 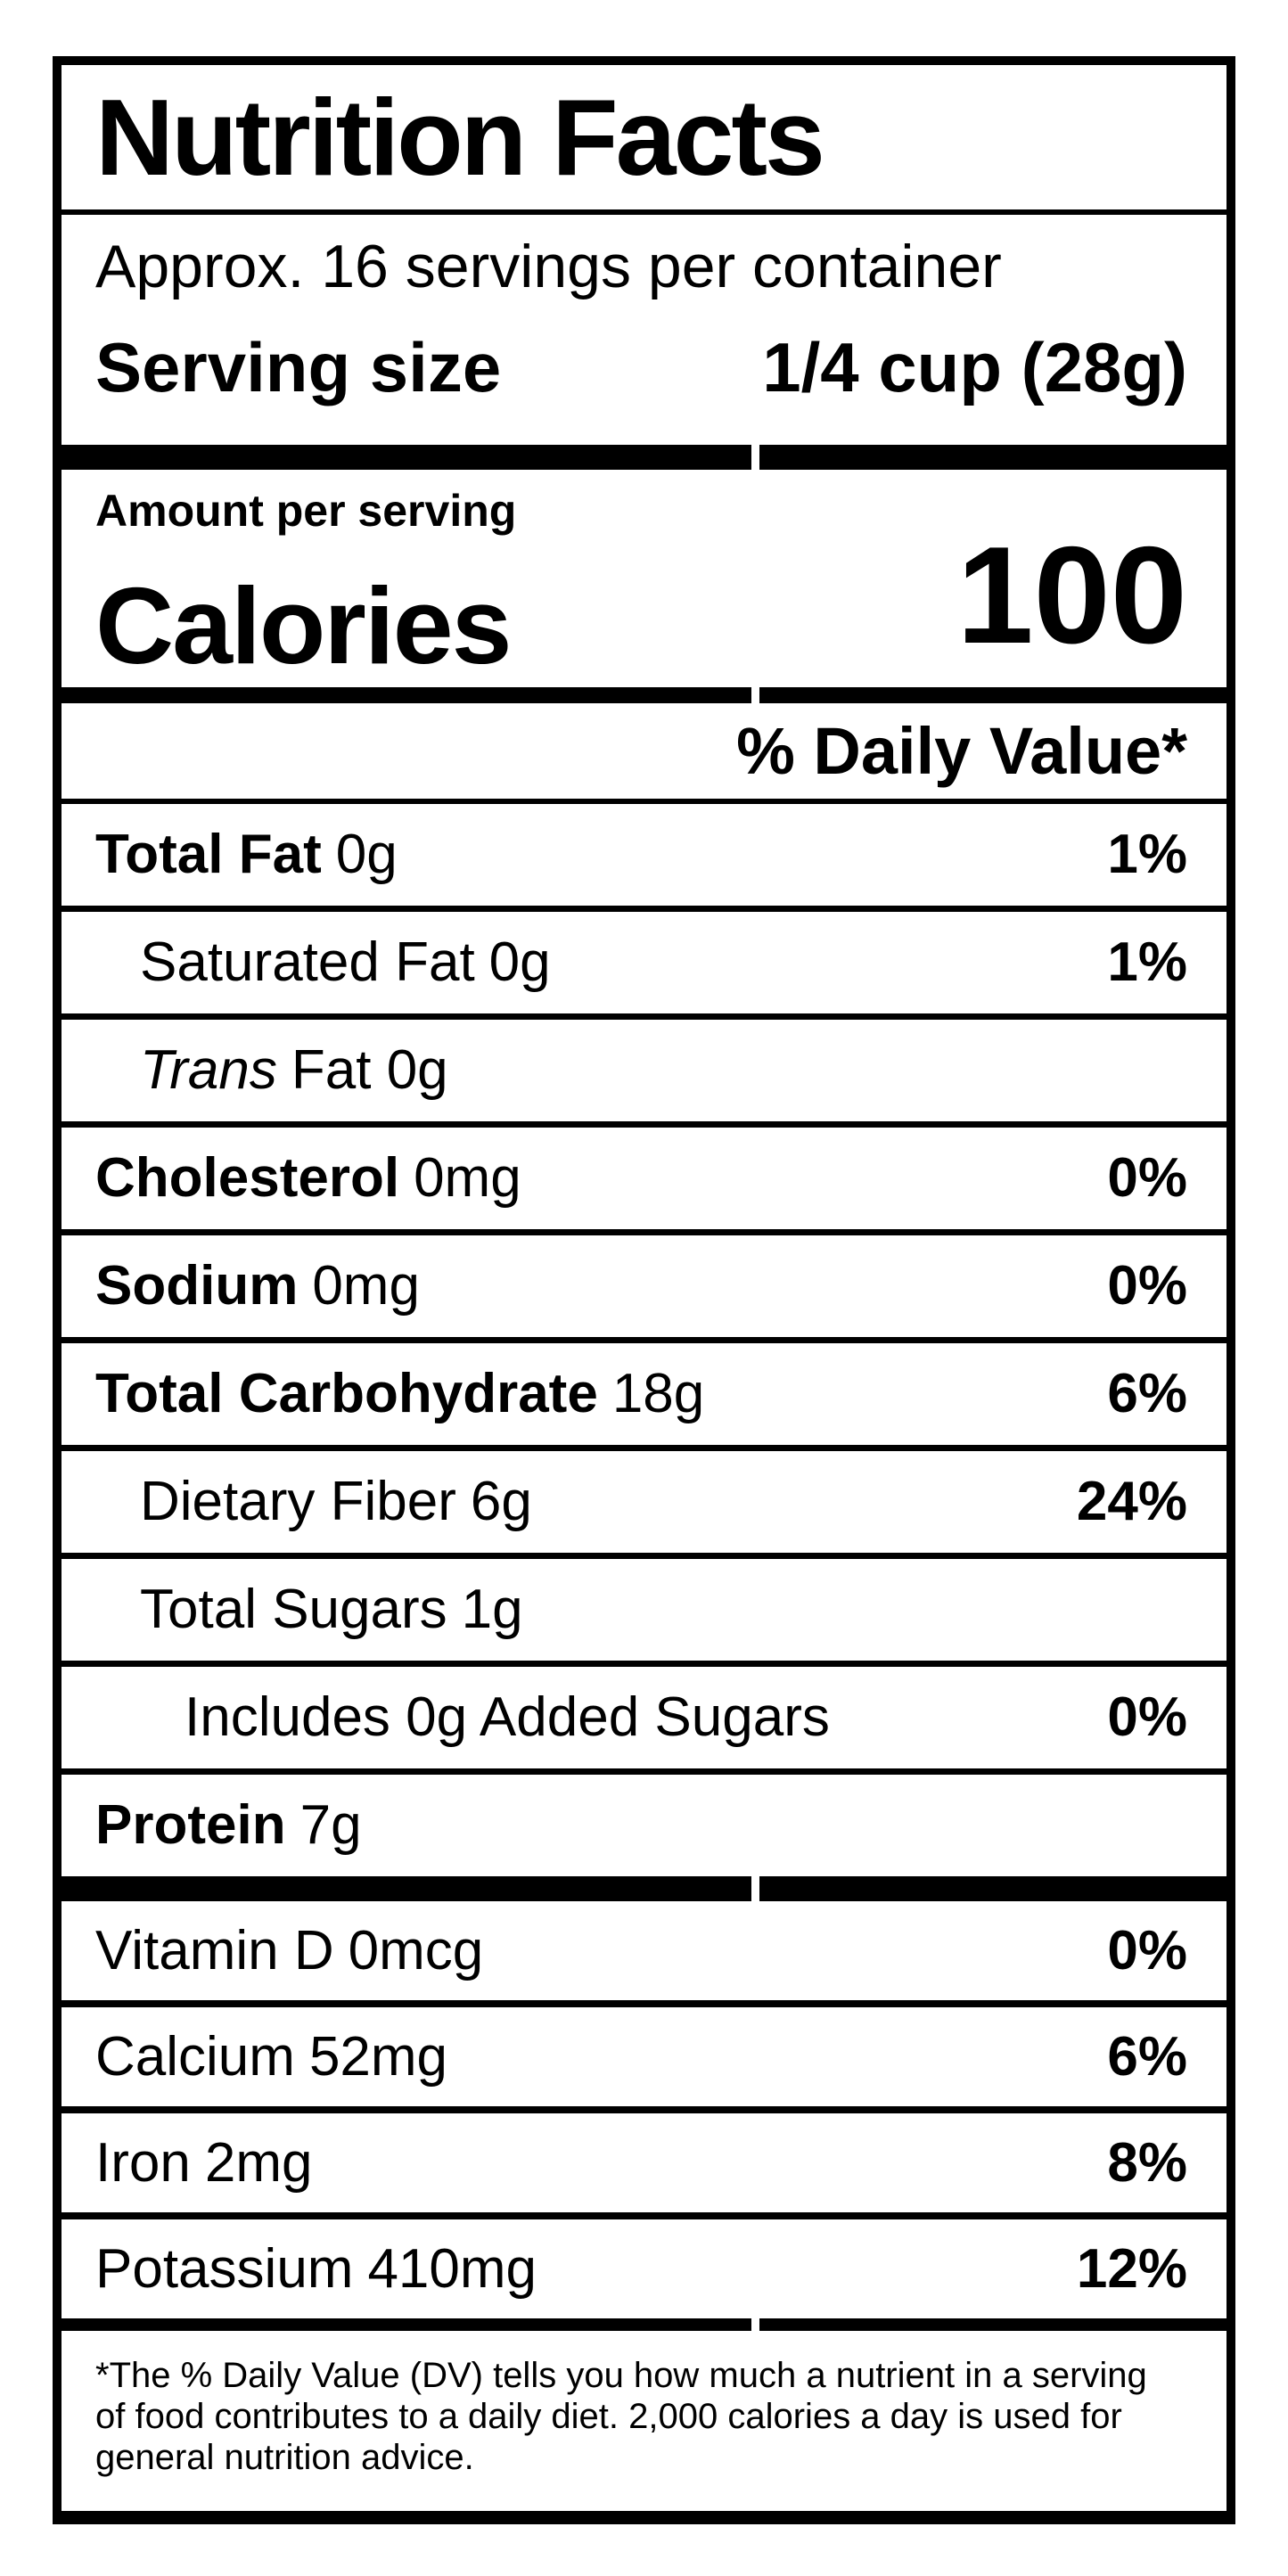 What do you see at coordinates (548, 266) in the screenshot?
I see `servings-per-container: Approx. 16 servings per container` at bounding box center [548, 266].